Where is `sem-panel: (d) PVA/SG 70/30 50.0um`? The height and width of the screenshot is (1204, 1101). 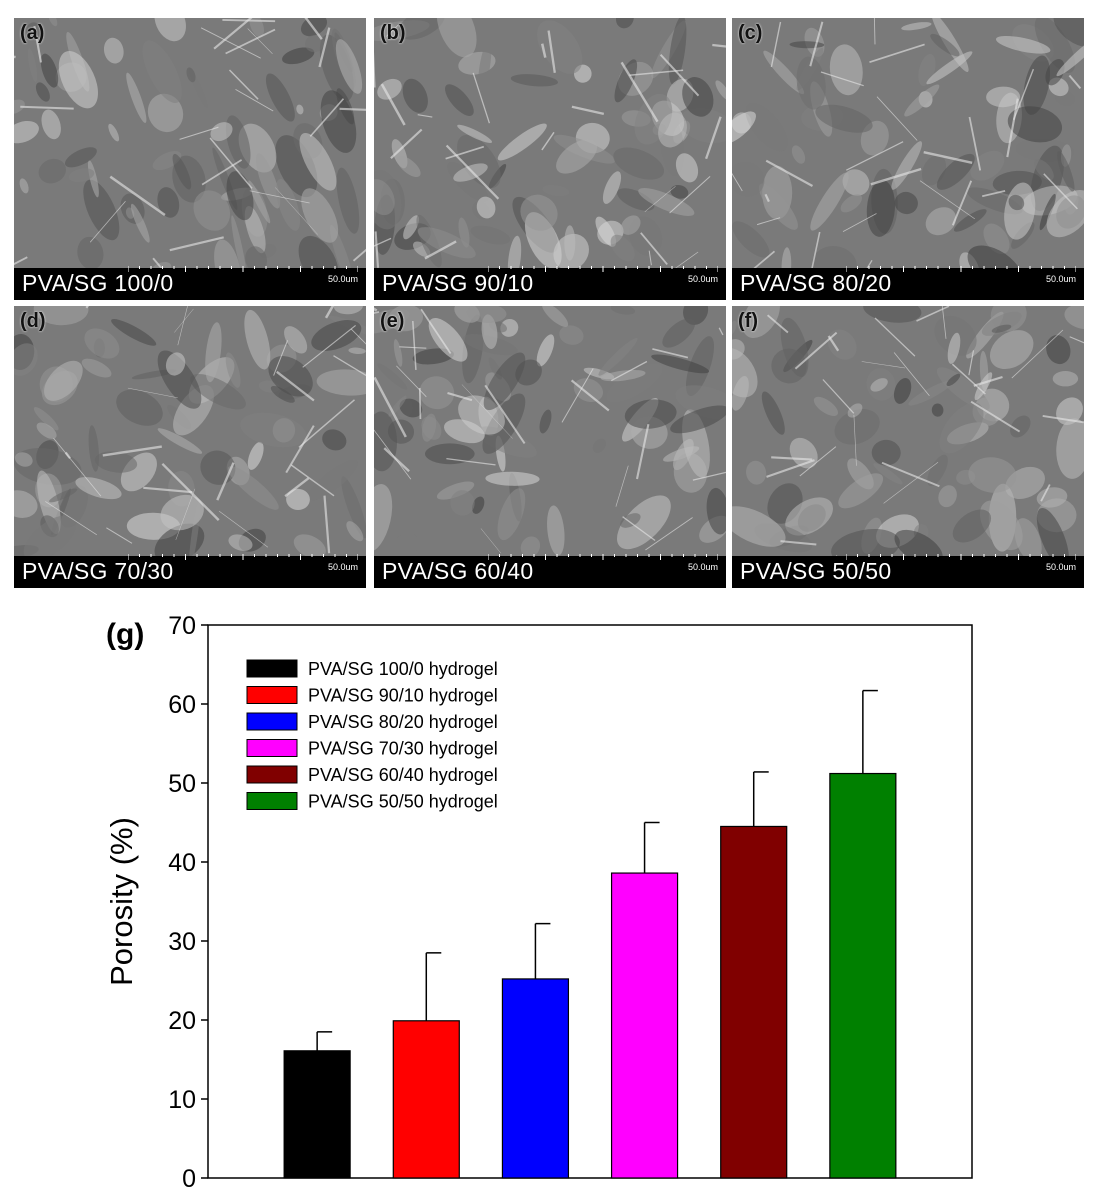 sem-panel: (d) PVA/SG 70/30 50.0um is located at coordinates (190, 447).